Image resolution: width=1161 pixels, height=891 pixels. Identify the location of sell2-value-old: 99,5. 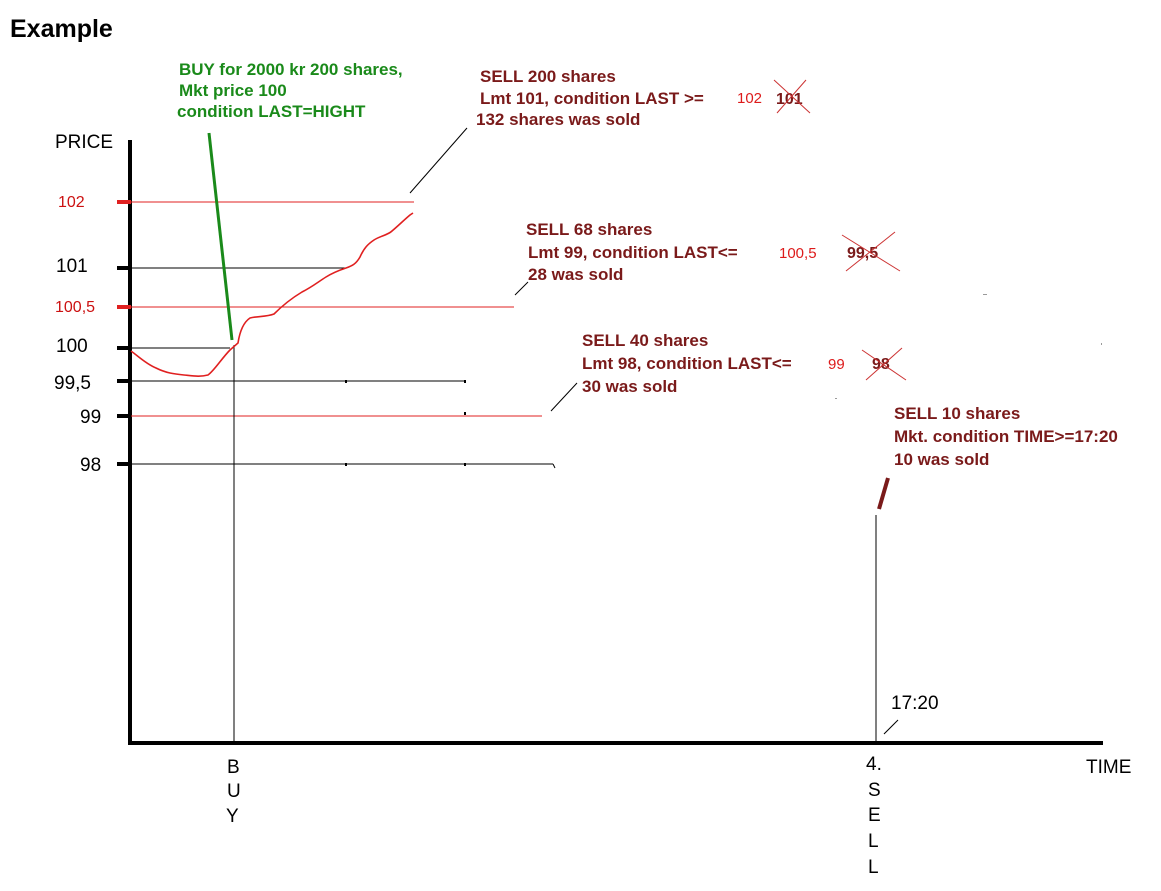
(862, 253).